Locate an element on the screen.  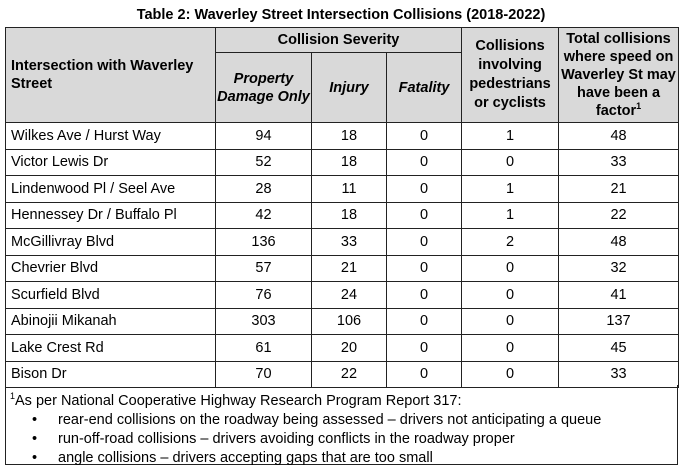
cell-property-damage: 76 is located at coordinates (263, 295).